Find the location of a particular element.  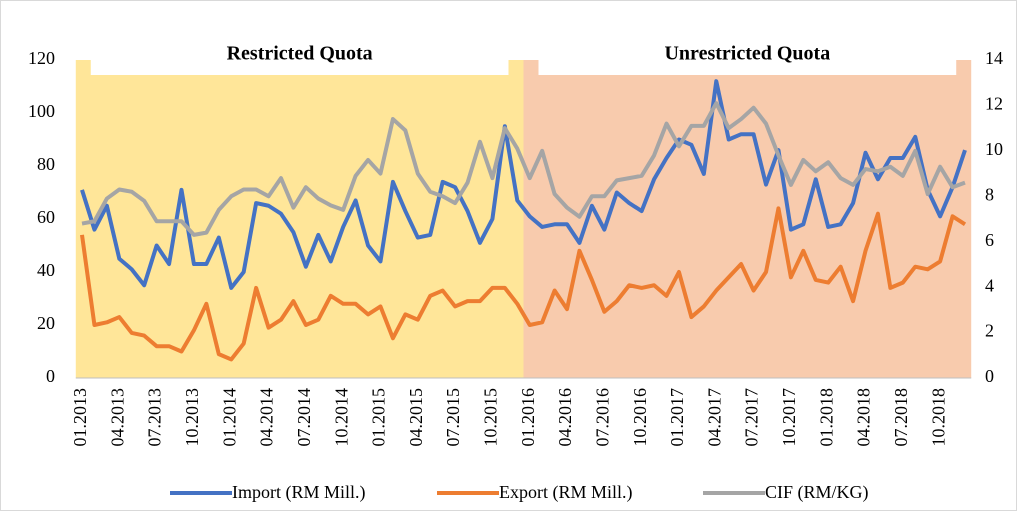

x-tick-label: 04.2017 is located at coordinates (714, 417).